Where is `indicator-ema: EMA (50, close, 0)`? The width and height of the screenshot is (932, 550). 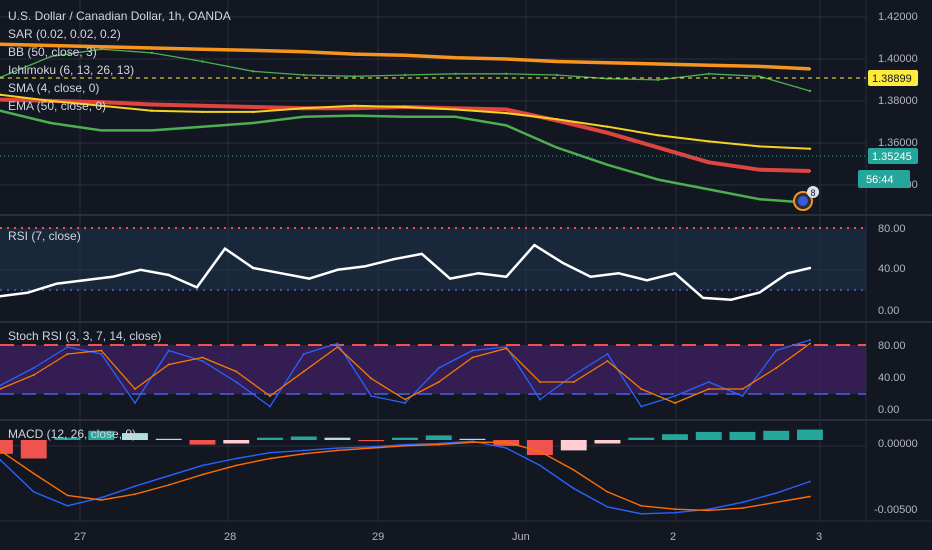
indicator-ema: EMA (50, close, 0) is located at coordinates (57, 106).